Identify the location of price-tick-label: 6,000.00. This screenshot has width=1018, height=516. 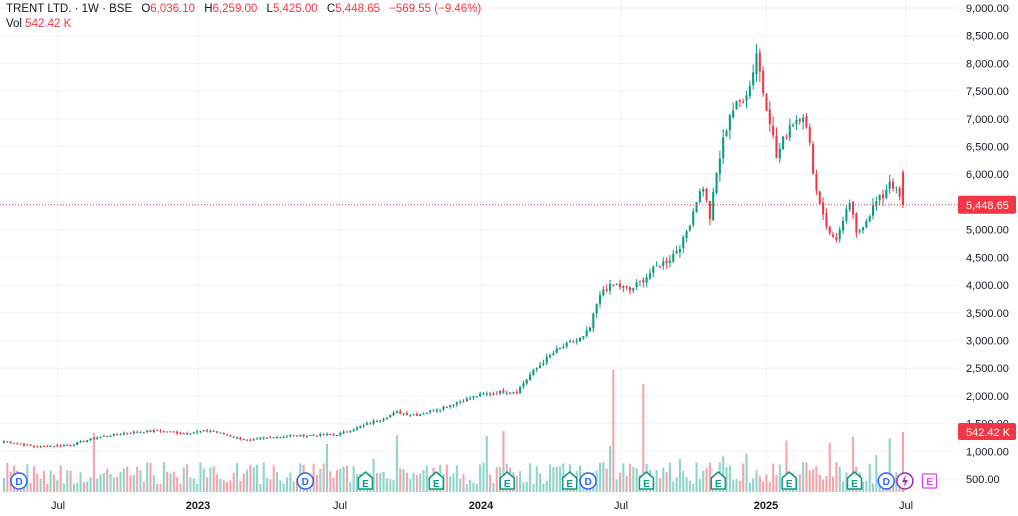
(987, 175).